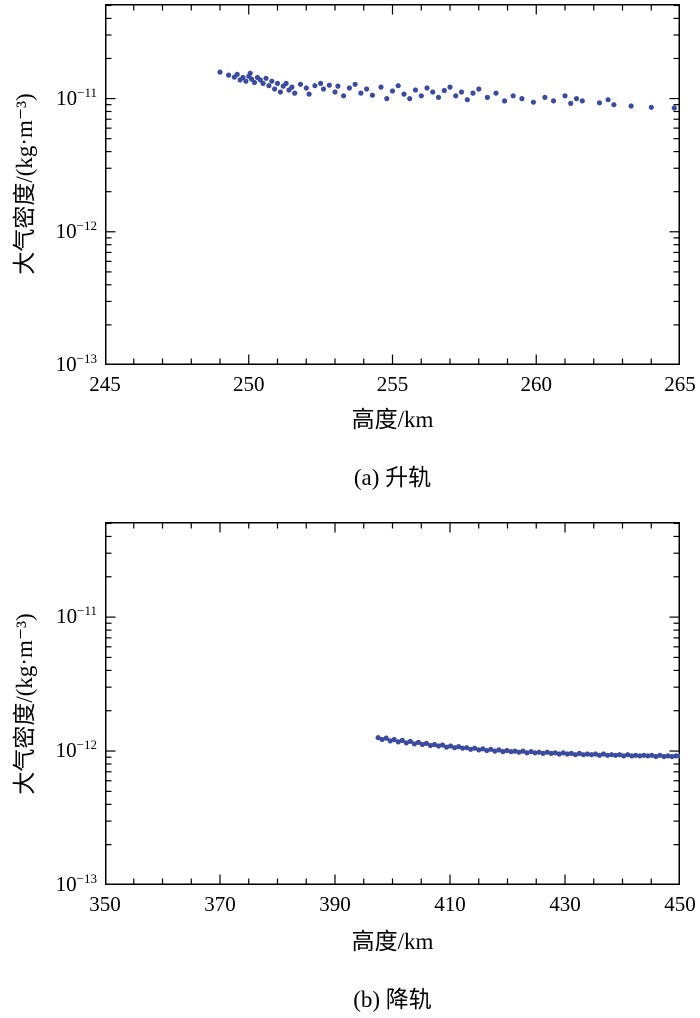 This screenshot has width=700, height=1018. I want to click on x-axis-label-descending: 高度/km, so click(392, 941).